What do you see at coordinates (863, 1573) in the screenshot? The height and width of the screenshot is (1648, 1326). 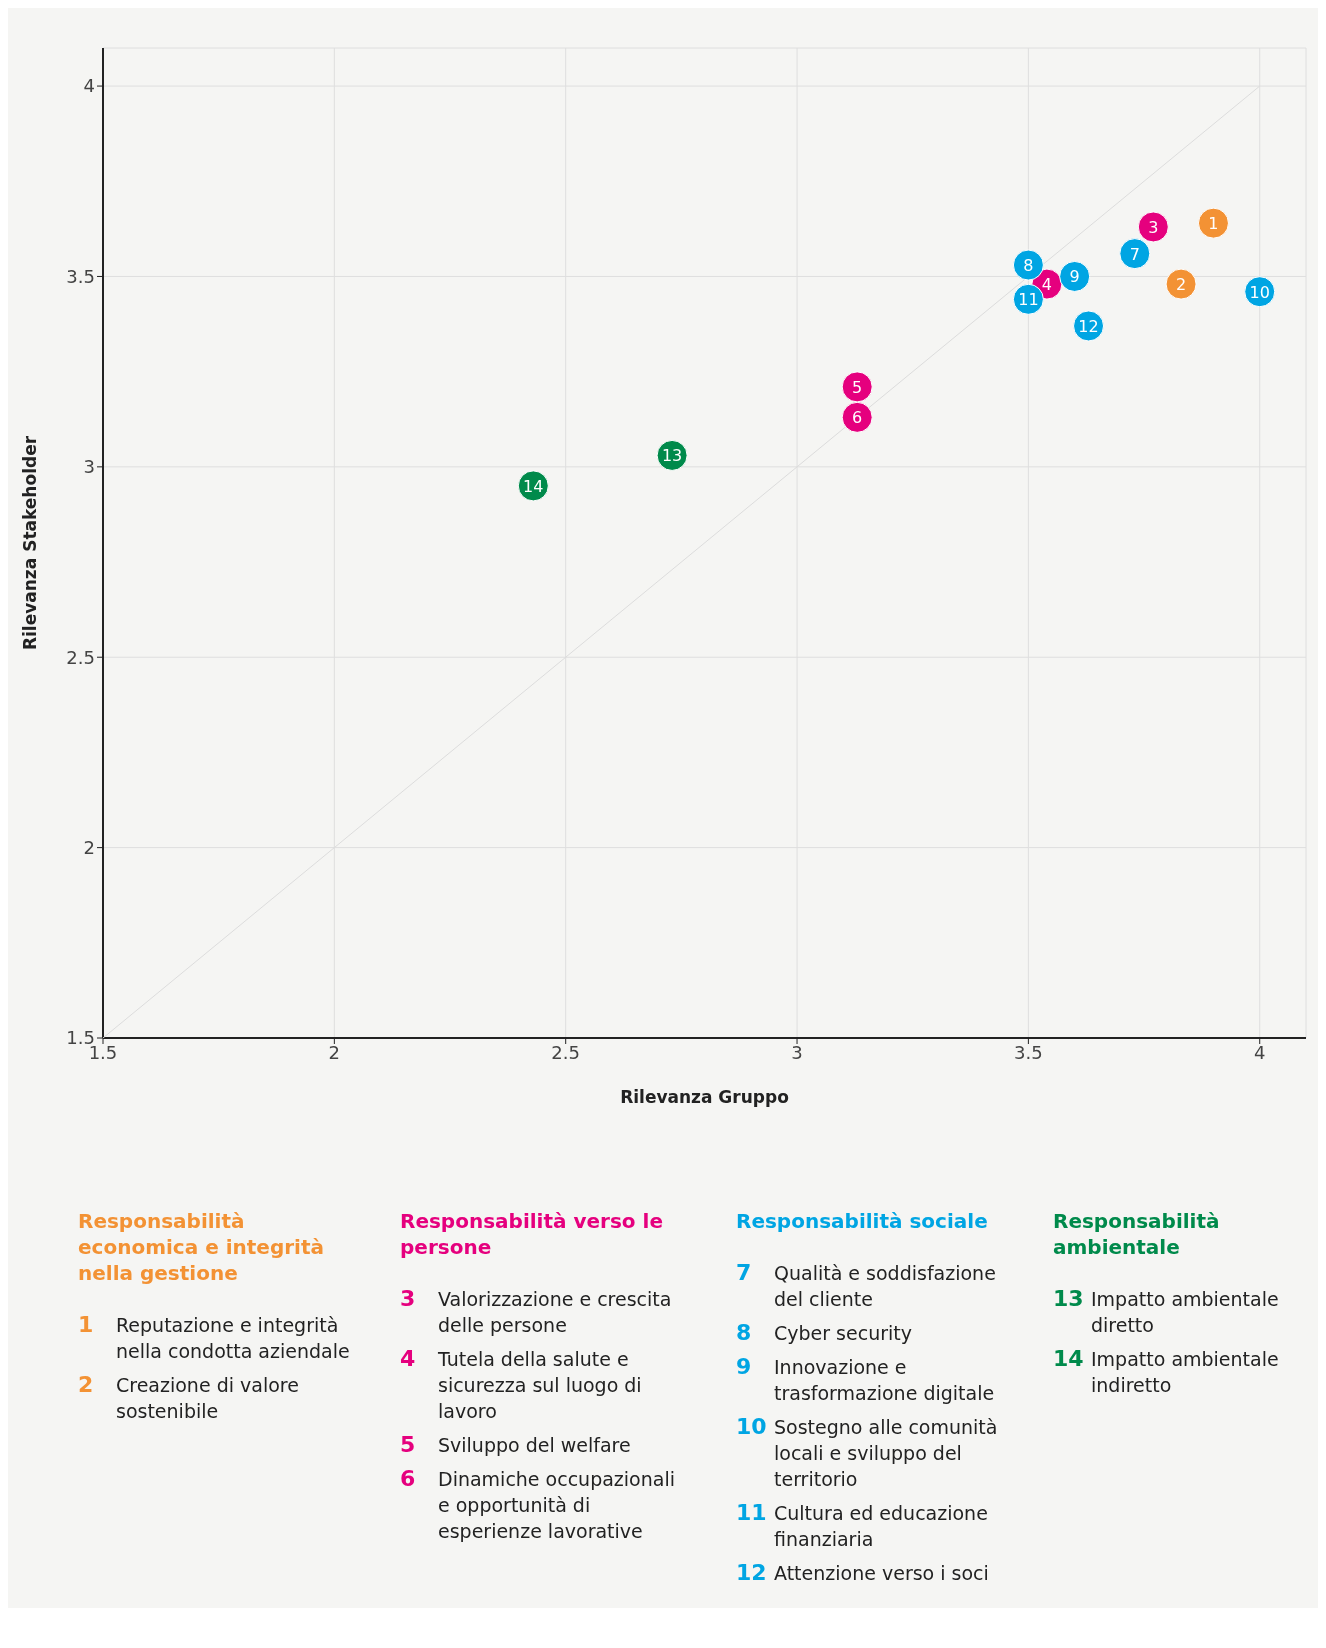 I see `text: 12 Attenzione verso i soci` at bounding box center [863, 1573].